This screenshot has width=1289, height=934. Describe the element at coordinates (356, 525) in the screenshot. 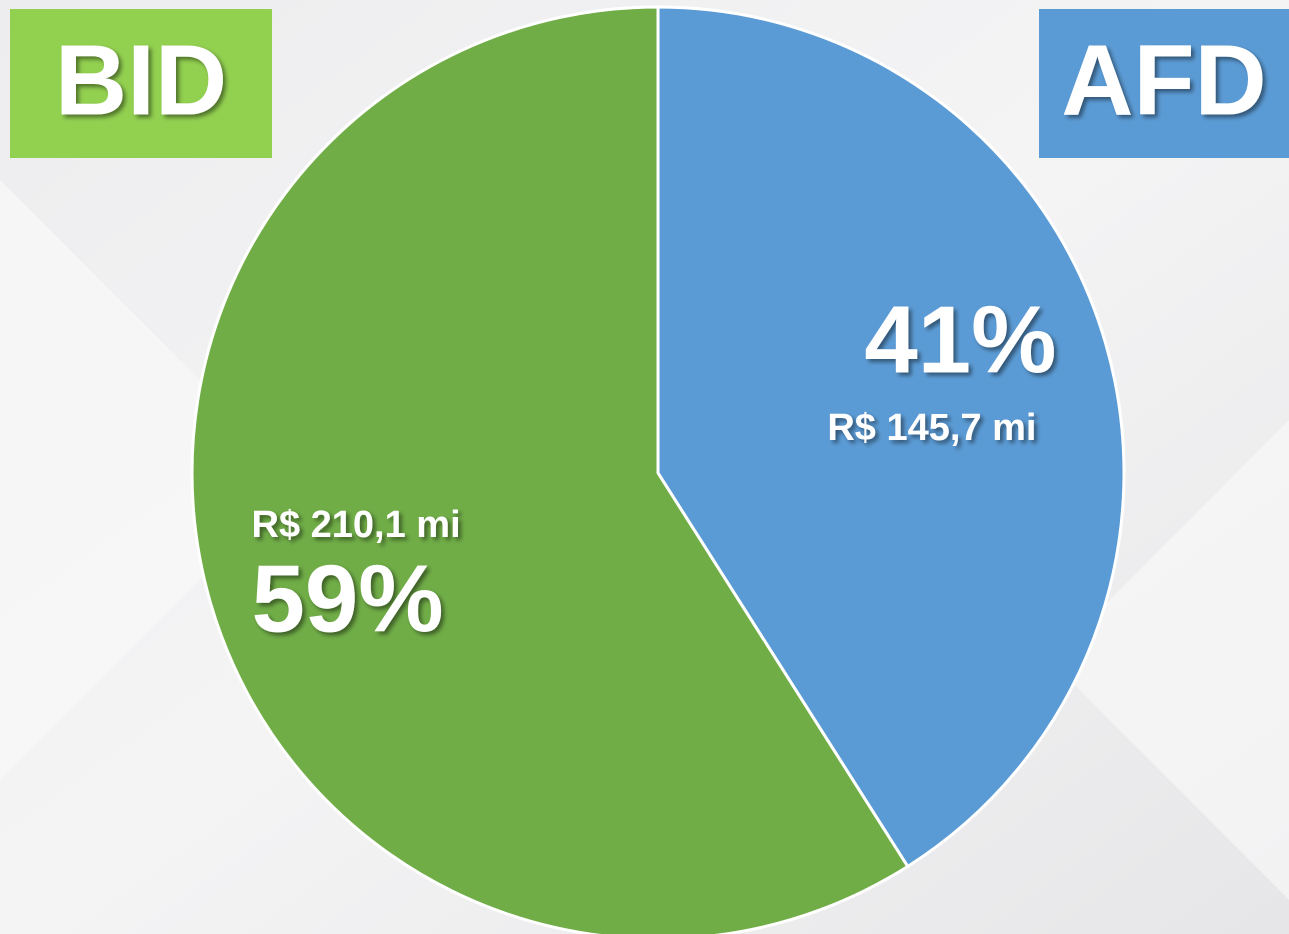

I see `amount-label: R$ 210,1 mi` at that location.